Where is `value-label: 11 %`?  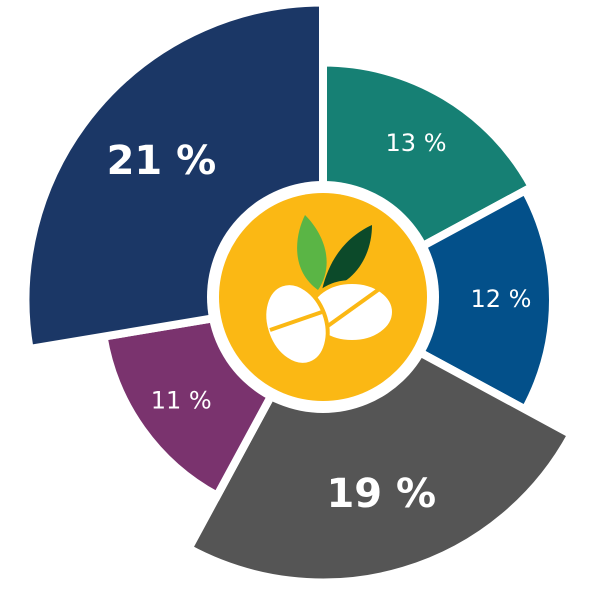
value-label: 11 % is located at coordinates (181, 400).